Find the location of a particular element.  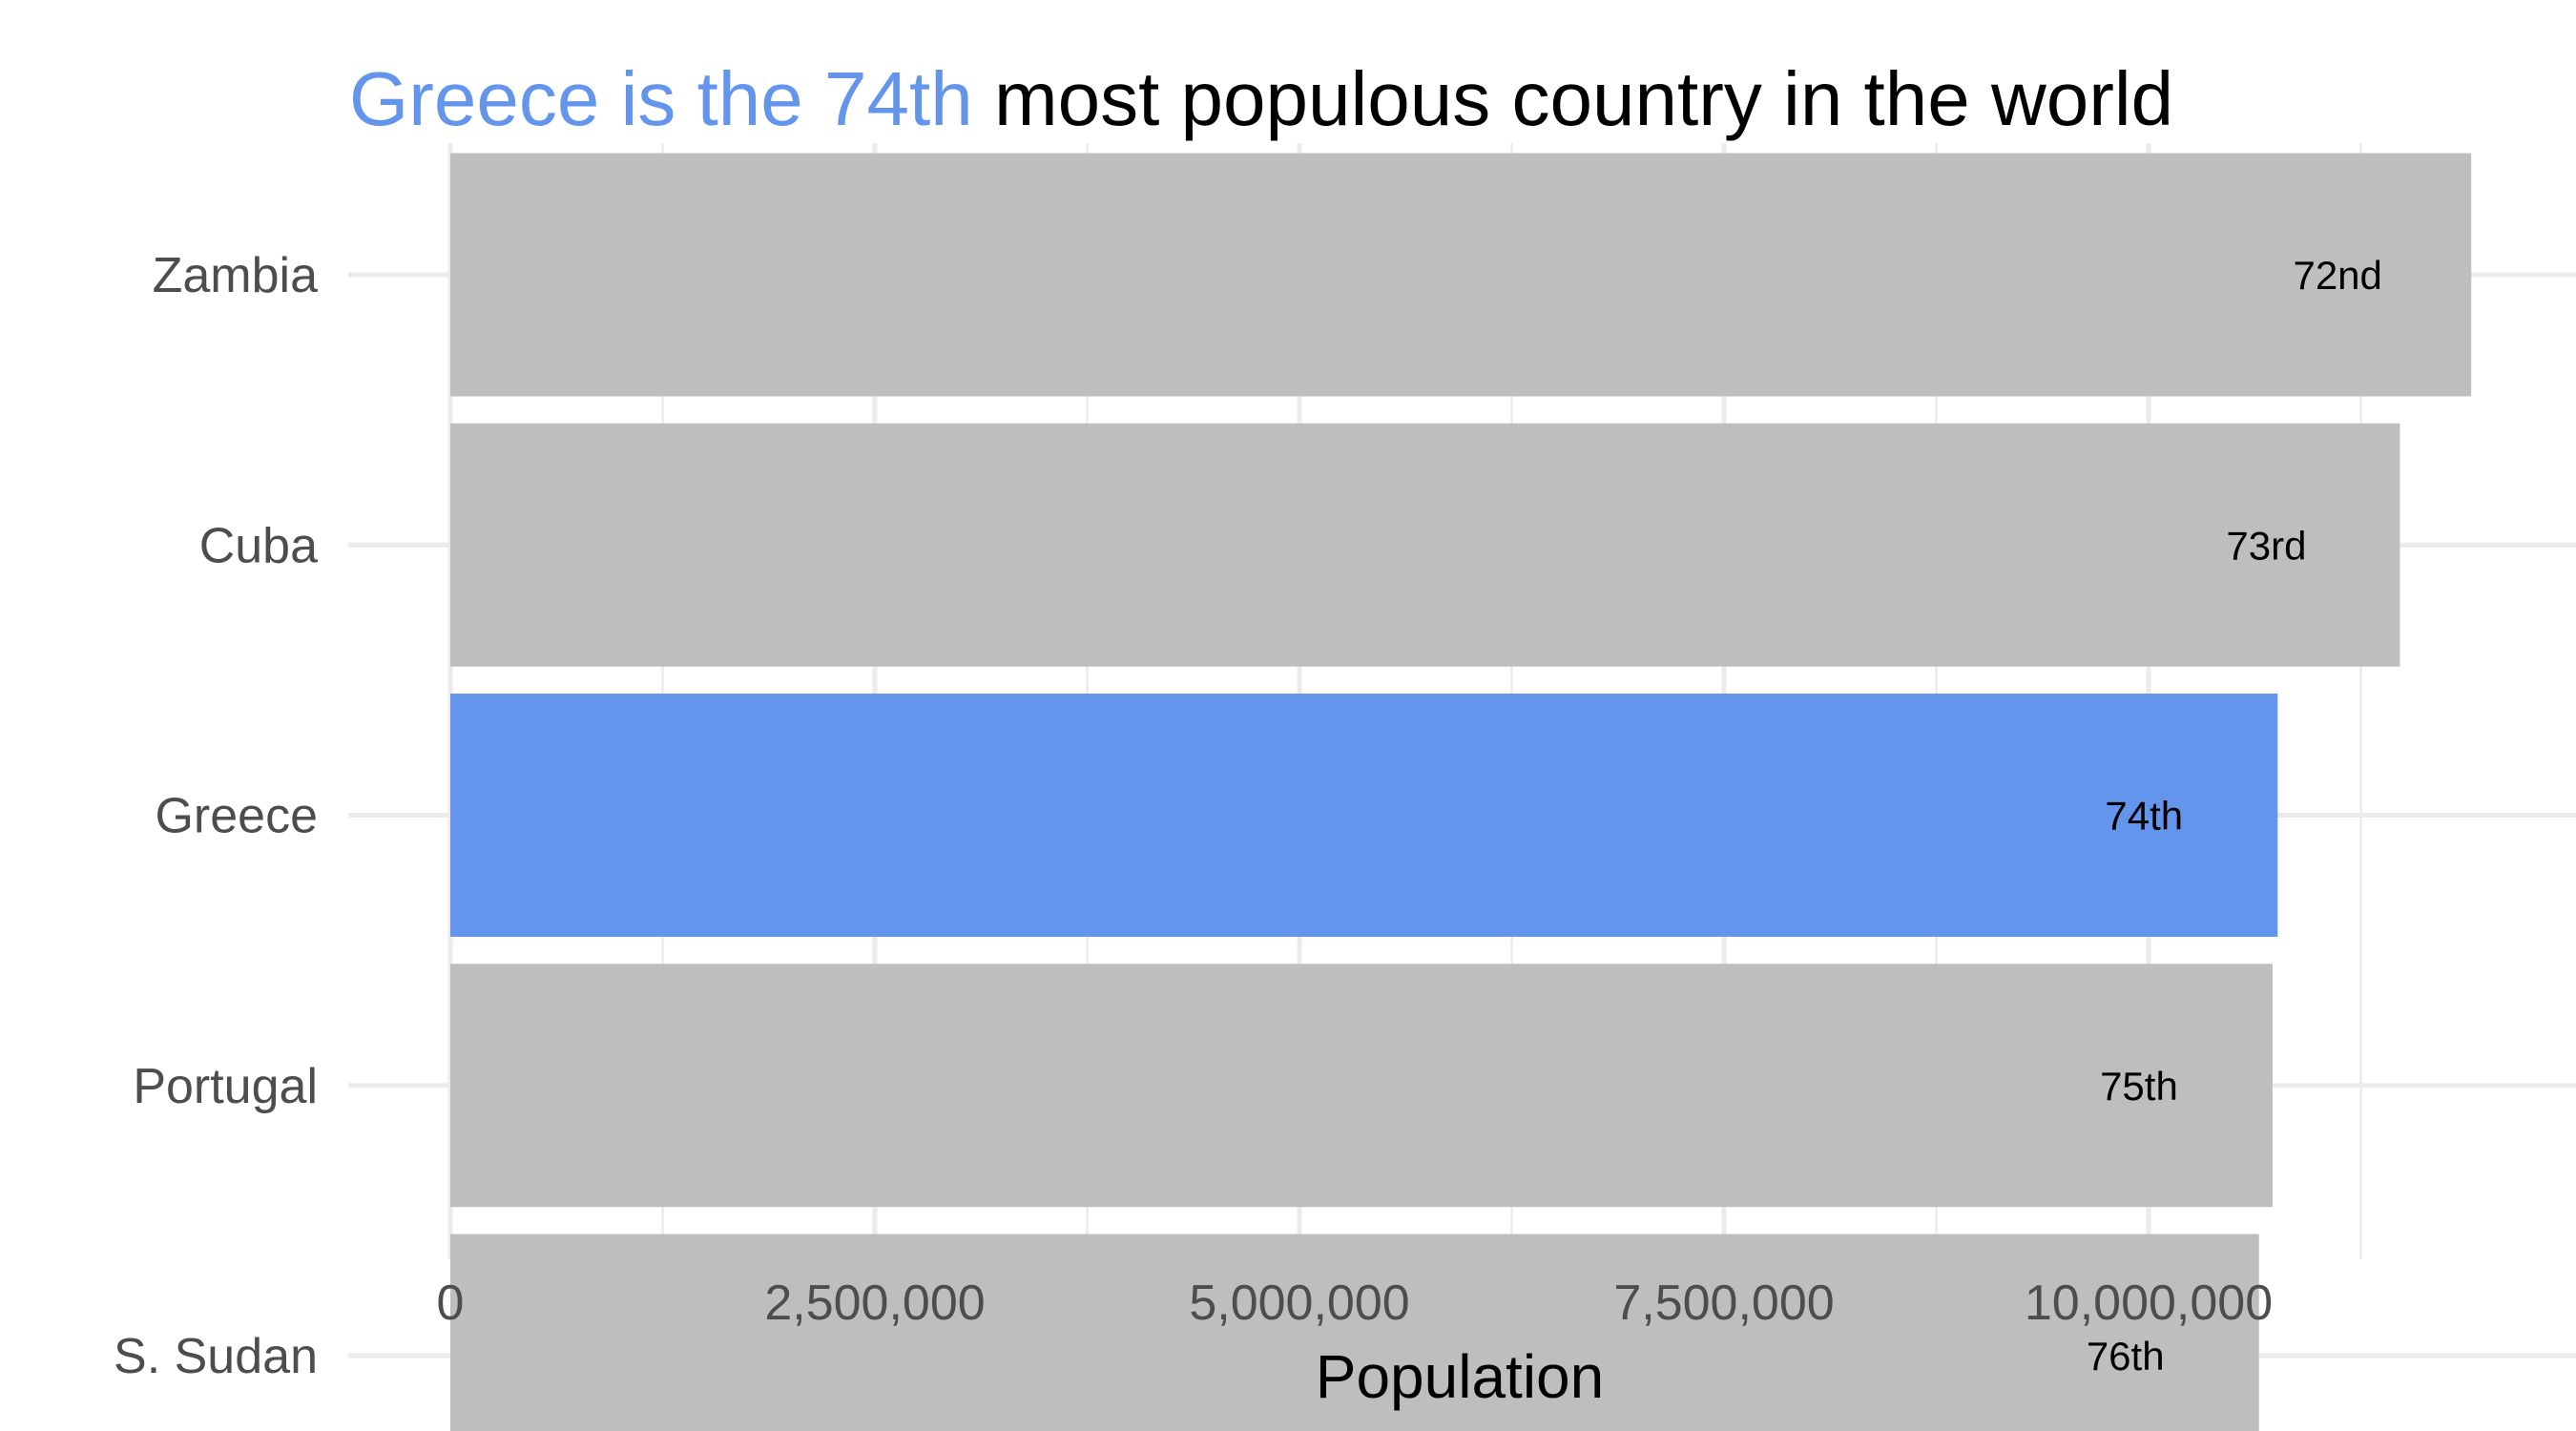

bar-data-label: 73rd is located at coordinates (2266, 545).